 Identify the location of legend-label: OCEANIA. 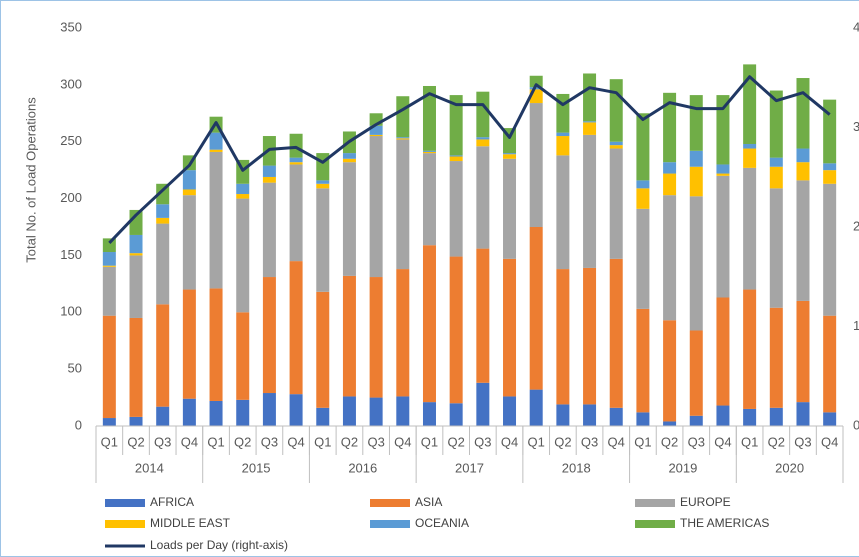
(442, 523).